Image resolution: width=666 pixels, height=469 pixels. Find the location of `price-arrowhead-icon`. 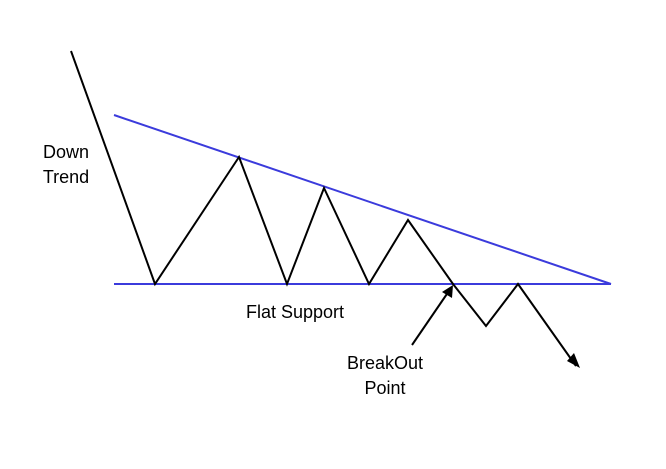

price-arrowhead-icon is located at coordinates (573, 360).